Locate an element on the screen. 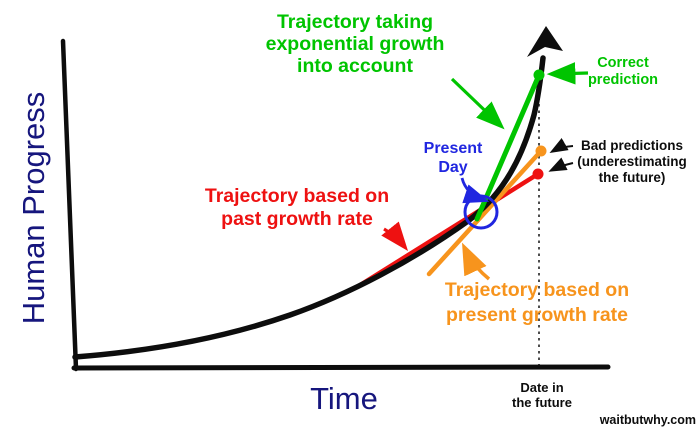 This screenshot has width=700, height=430. correct-prediction-dot is located at coordinates (539, 75).